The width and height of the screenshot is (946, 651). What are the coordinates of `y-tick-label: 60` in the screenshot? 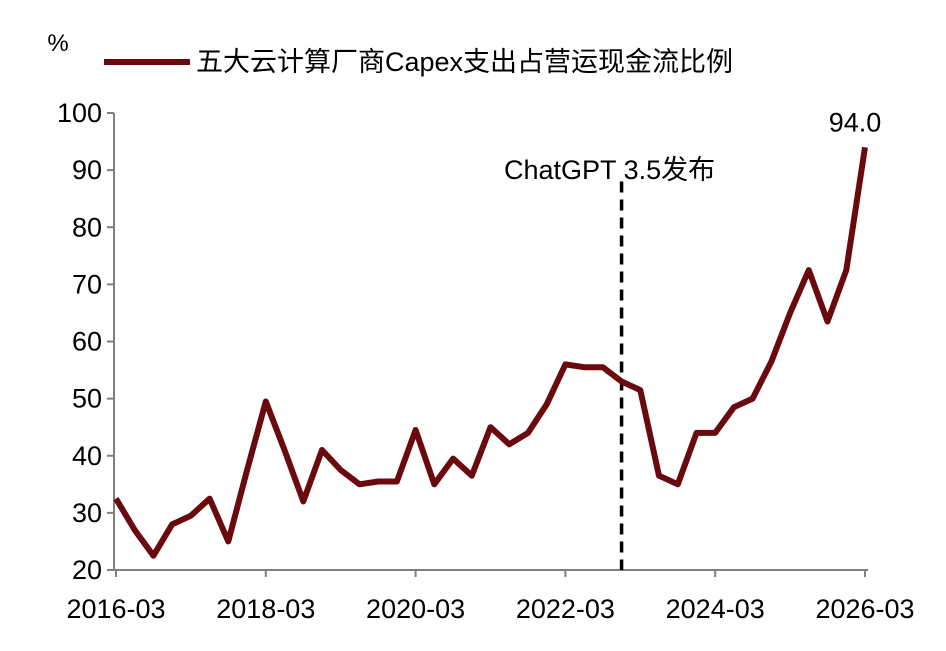 It's located at (87, 342).